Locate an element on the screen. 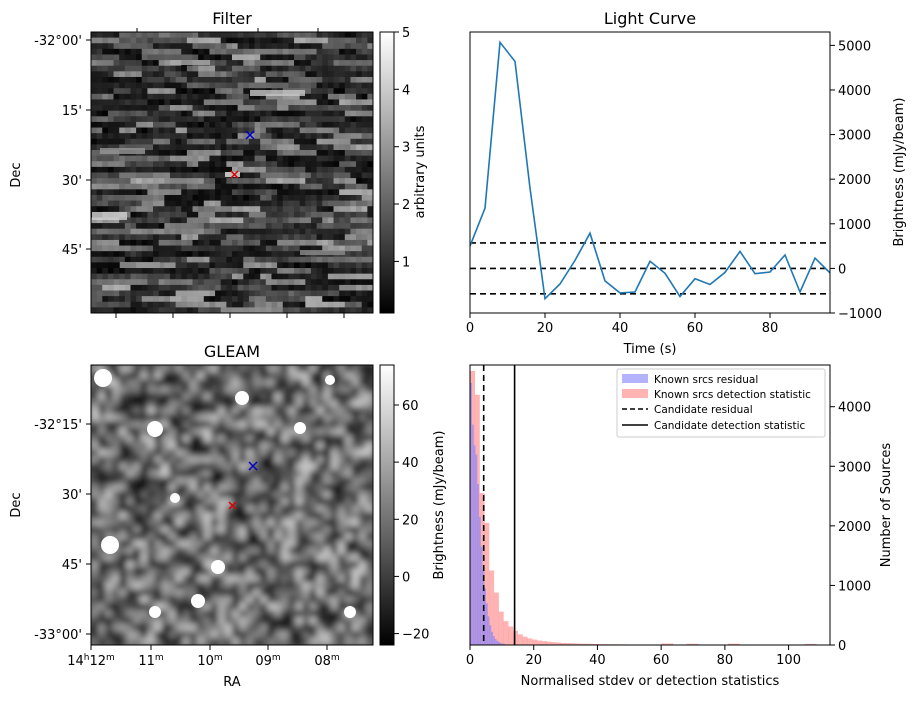 The width and height of the screenshot is (916, 703). filter-colorbar-gradient is located at coordinates (387, 172).